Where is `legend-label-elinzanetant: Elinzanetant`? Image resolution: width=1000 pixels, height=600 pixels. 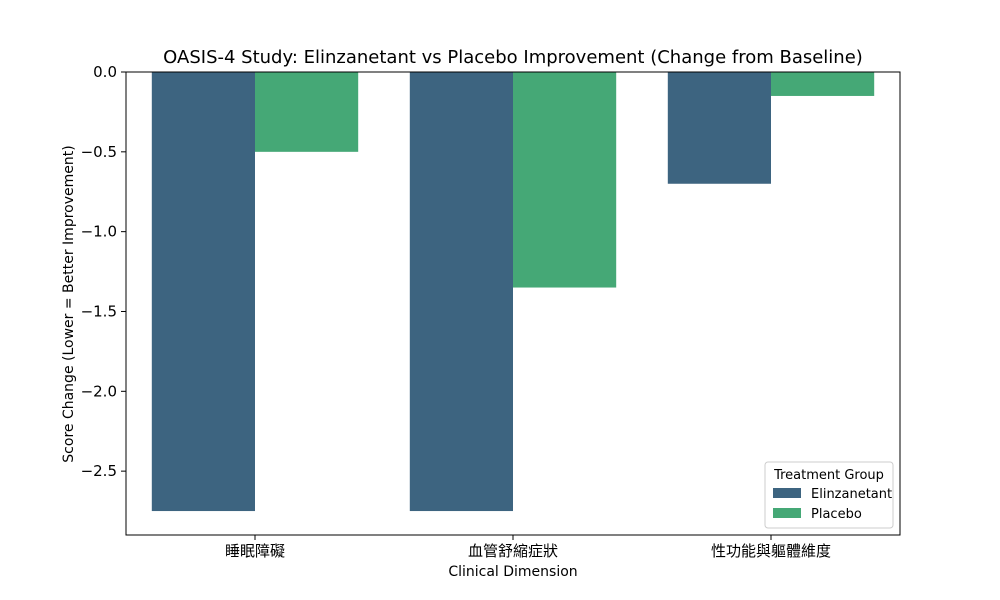
legend-label-elinzanetant: Elinzanetant is located at coordinates (851, 494).